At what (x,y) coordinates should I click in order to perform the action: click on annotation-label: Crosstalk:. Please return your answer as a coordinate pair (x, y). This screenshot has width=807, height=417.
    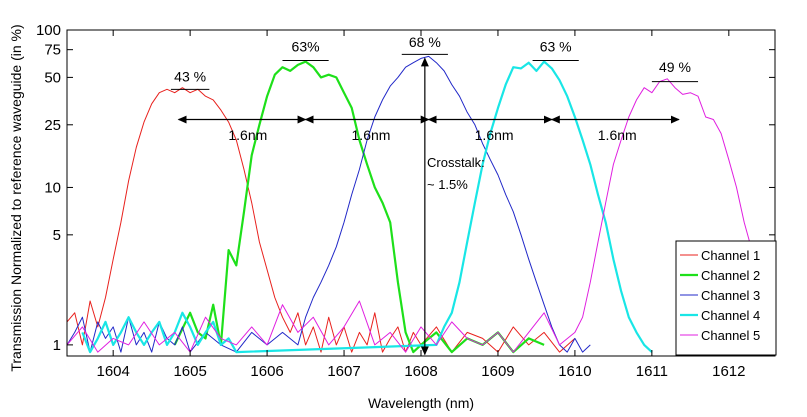
    Looking at the image, I should click on (456, 162).